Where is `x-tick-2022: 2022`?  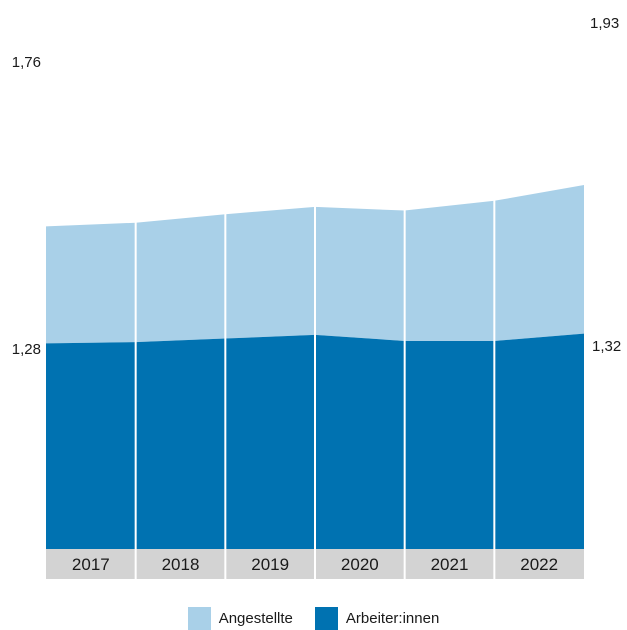
x-tick-2022: 2022 is located at coordinates (539, 564).